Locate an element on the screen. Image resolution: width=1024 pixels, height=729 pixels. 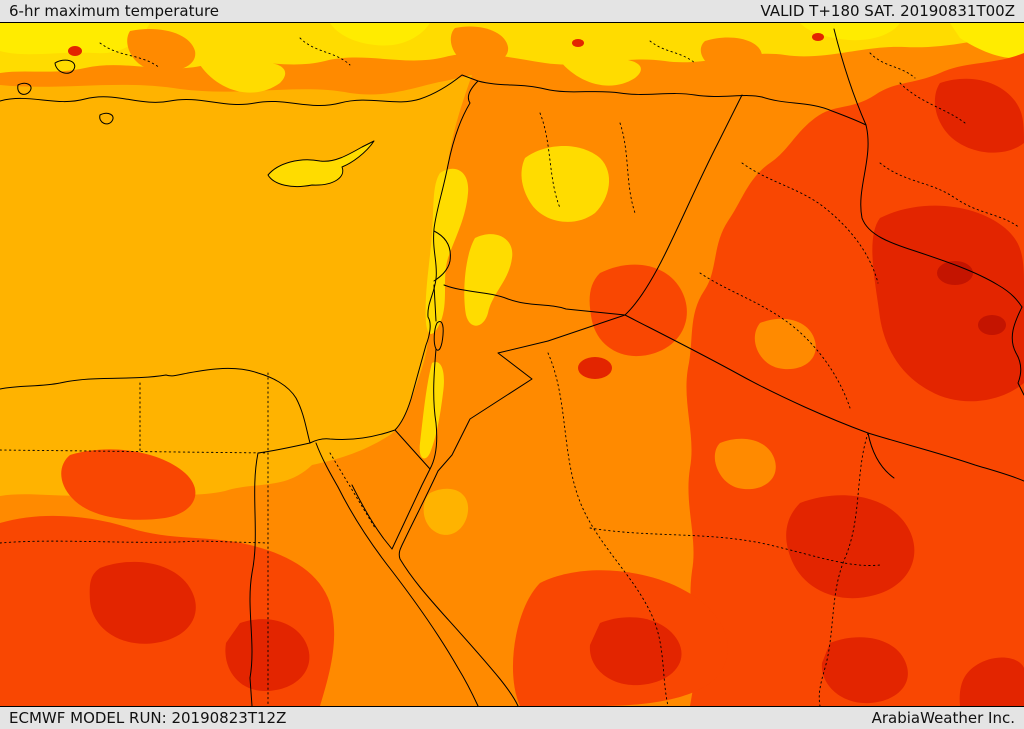
valid-time-label: VALID T+180 SAT. 20190831T00Z is located at coordinates (887, 11).